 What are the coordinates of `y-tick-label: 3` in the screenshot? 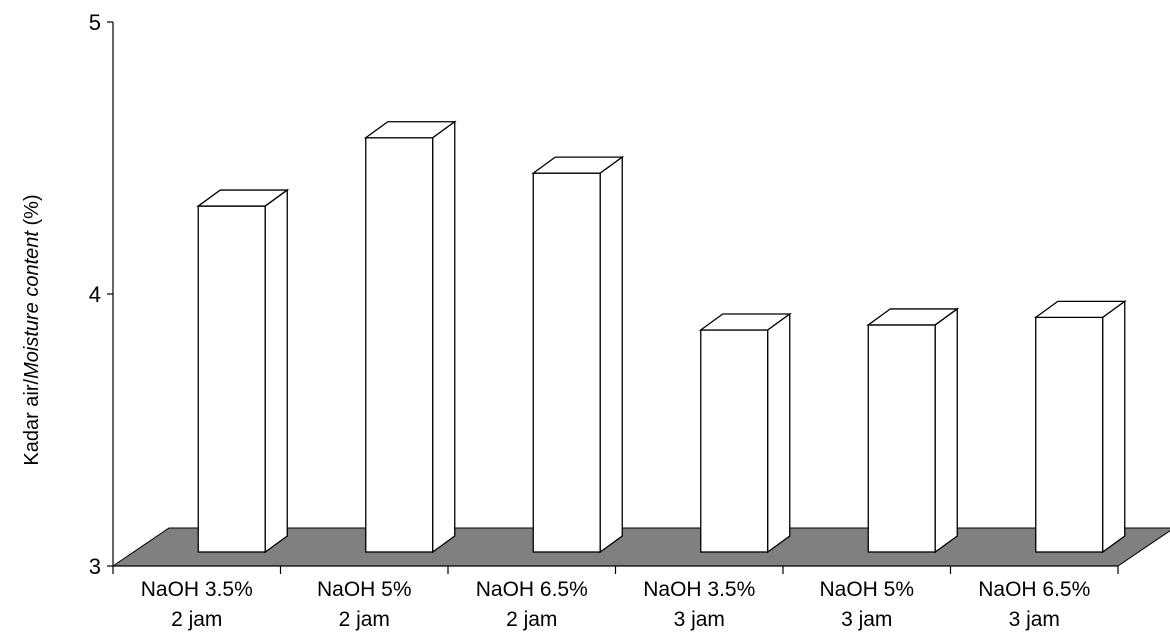 It's located at (95, 566).